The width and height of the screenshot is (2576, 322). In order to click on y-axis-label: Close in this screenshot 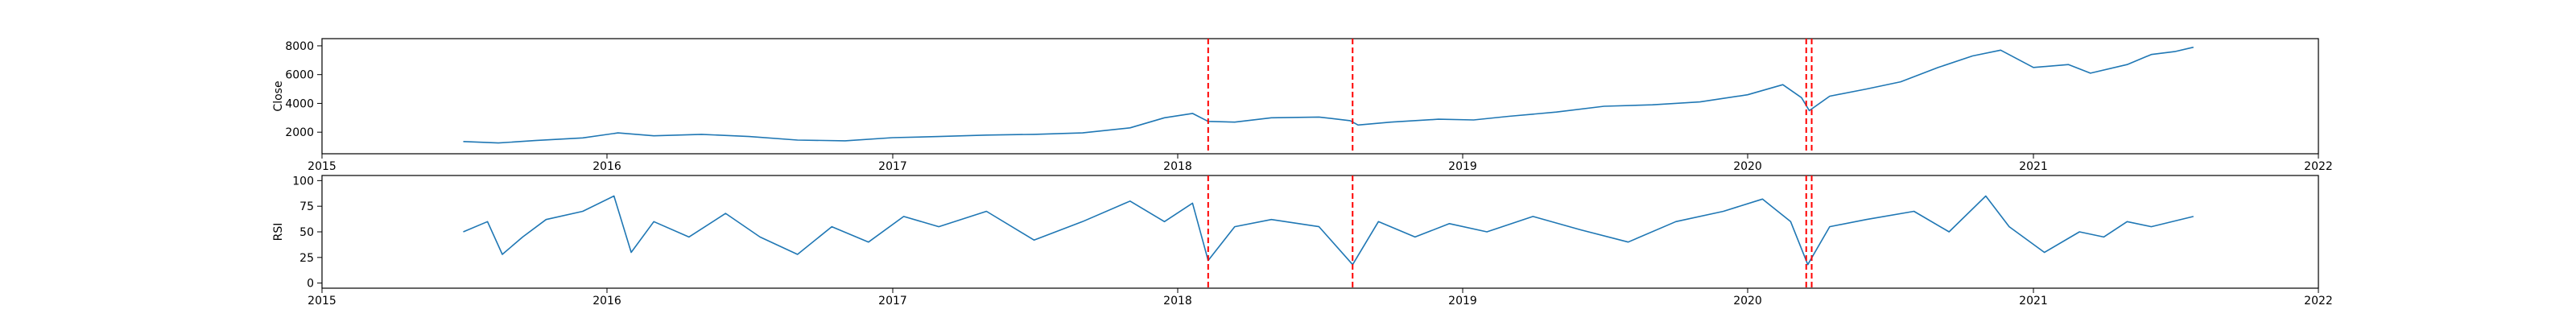, I will do `click(278, 95)`.